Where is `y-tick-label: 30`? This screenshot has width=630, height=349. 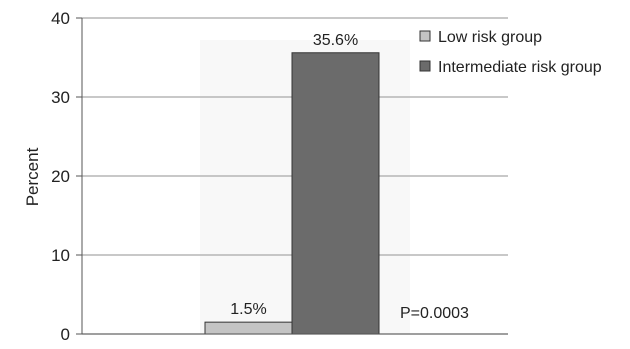
y-tick-label: 30 is located at coordinates (60, 97).